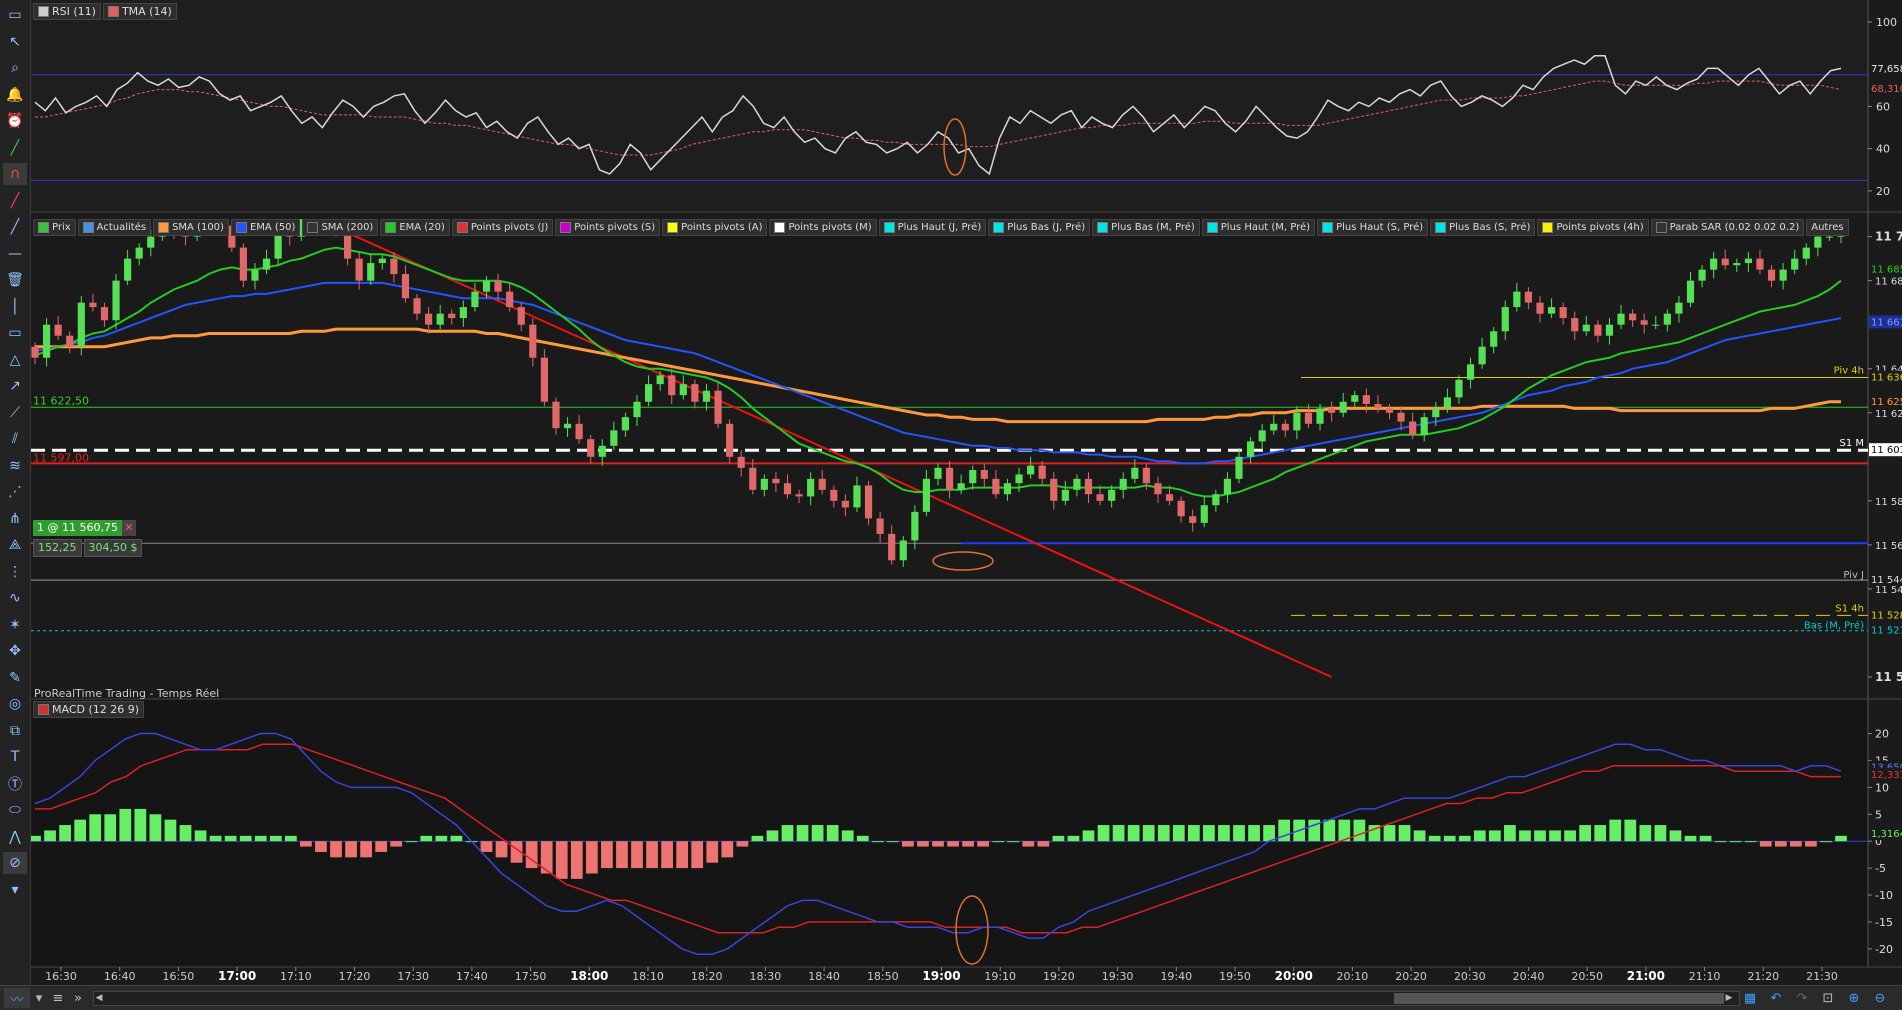  What do you see at coordinates (15, 359) in the screenshot?
I see `triangle-icon: △` at bounding box center [15, 359].